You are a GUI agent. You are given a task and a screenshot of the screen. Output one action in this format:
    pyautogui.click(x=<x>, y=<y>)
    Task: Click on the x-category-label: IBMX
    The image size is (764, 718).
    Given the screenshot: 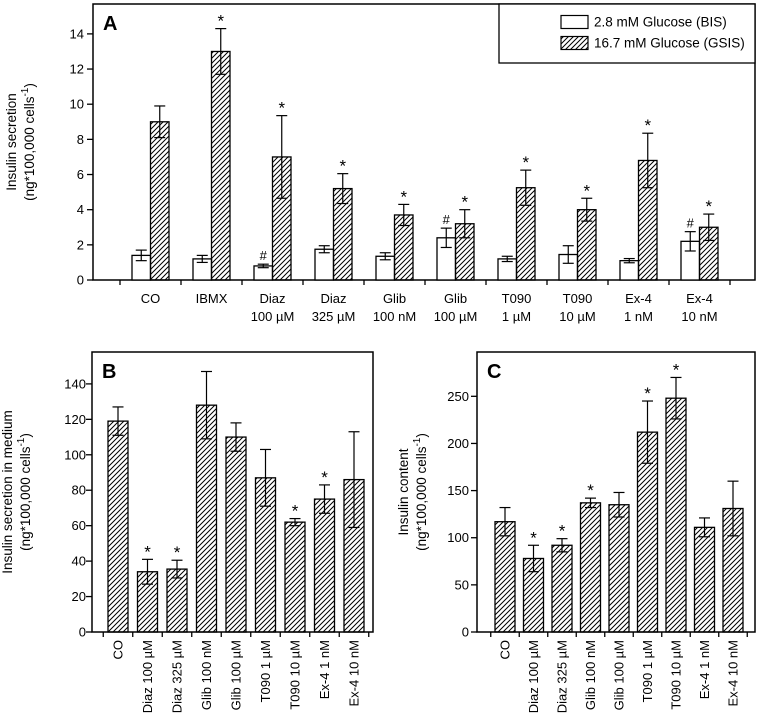 What is the action you would take?
    pyautogui.click(x=212, y=298)
    